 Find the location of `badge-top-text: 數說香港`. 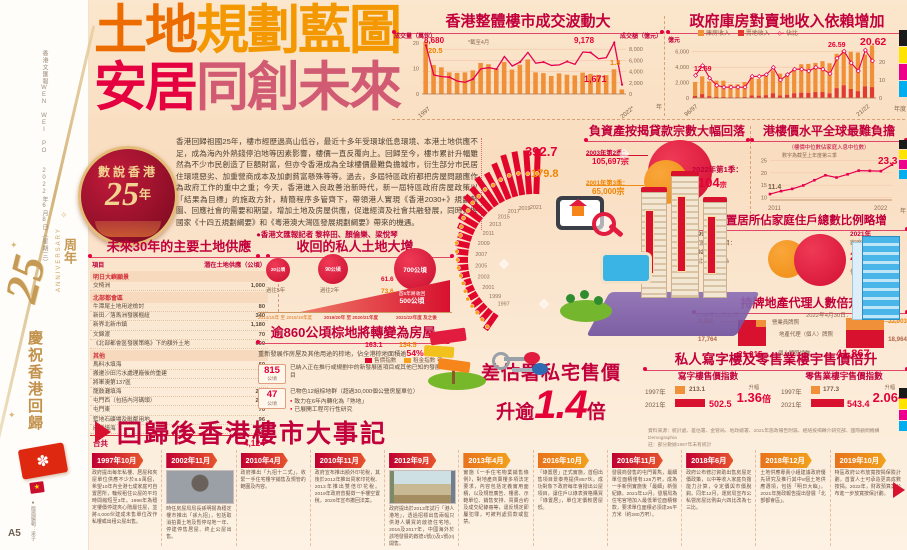

badge-top-text: 數說香港 is located at coordinates (127, 172).